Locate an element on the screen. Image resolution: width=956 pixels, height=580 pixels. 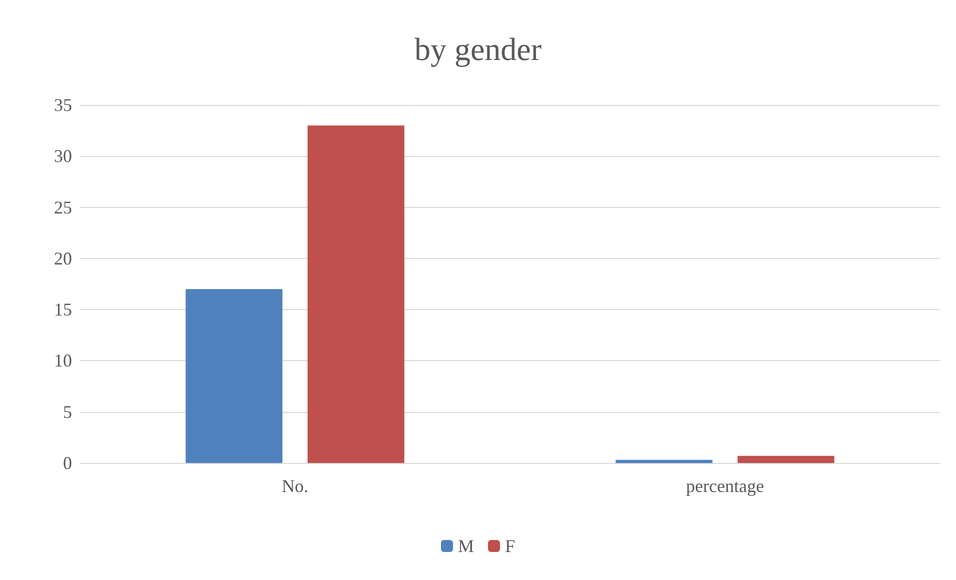
x-tick-label: No. is located at coordinates (295, 486).